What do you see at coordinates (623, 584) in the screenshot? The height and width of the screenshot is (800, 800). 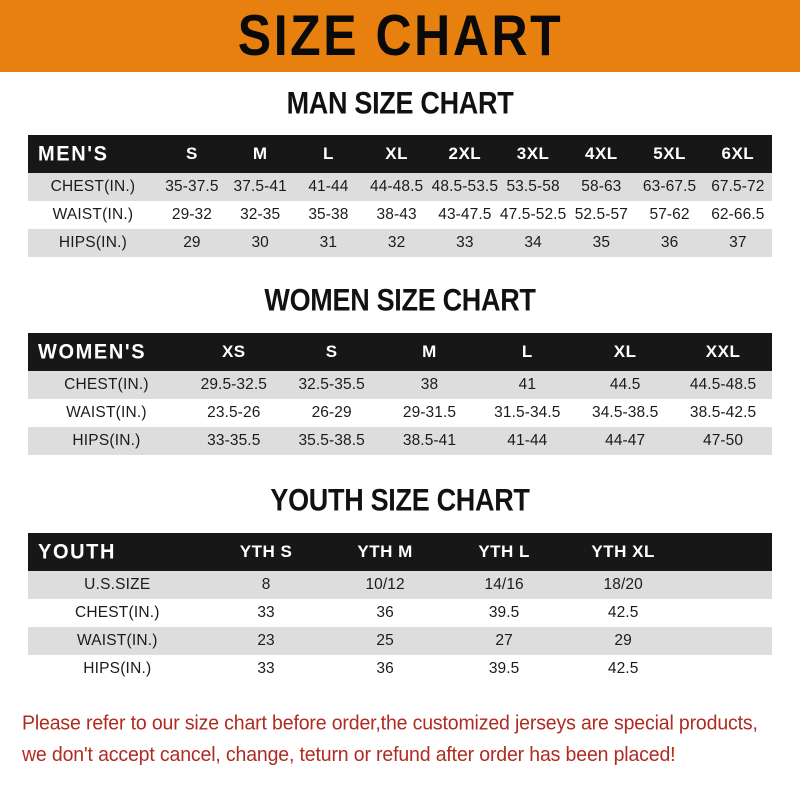 I see `youth-ussize-xl: 18/20` at bounding box center [623, 584].